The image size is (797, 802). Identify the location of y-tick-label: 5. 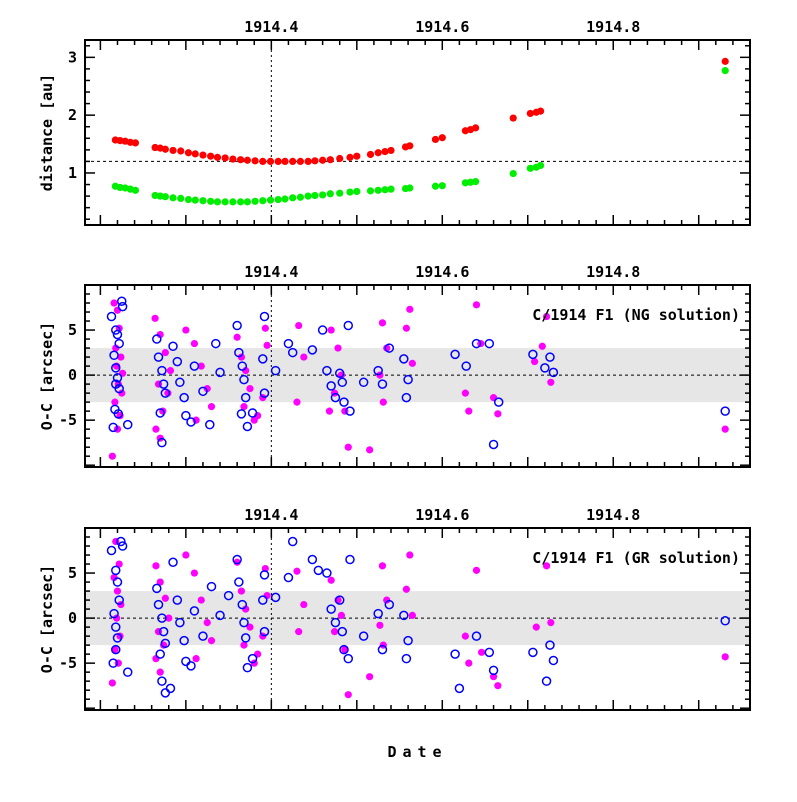
(72, 330).